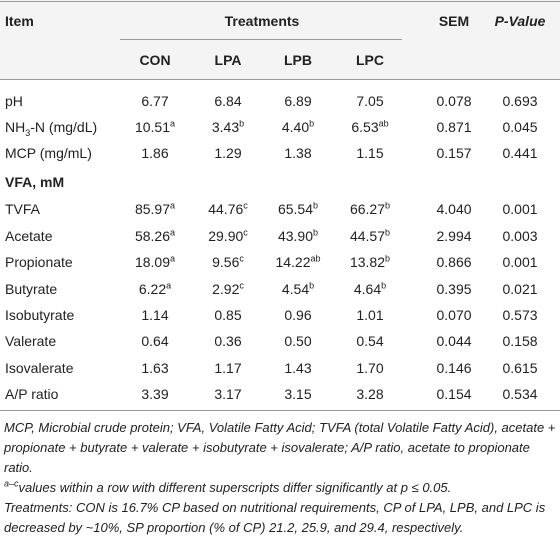 This screenshot has height=546, width=560. What do you see at coordinates (155, 153) in the screenshot?
I see `cell: 1.86` at bounding box center [155, 153].